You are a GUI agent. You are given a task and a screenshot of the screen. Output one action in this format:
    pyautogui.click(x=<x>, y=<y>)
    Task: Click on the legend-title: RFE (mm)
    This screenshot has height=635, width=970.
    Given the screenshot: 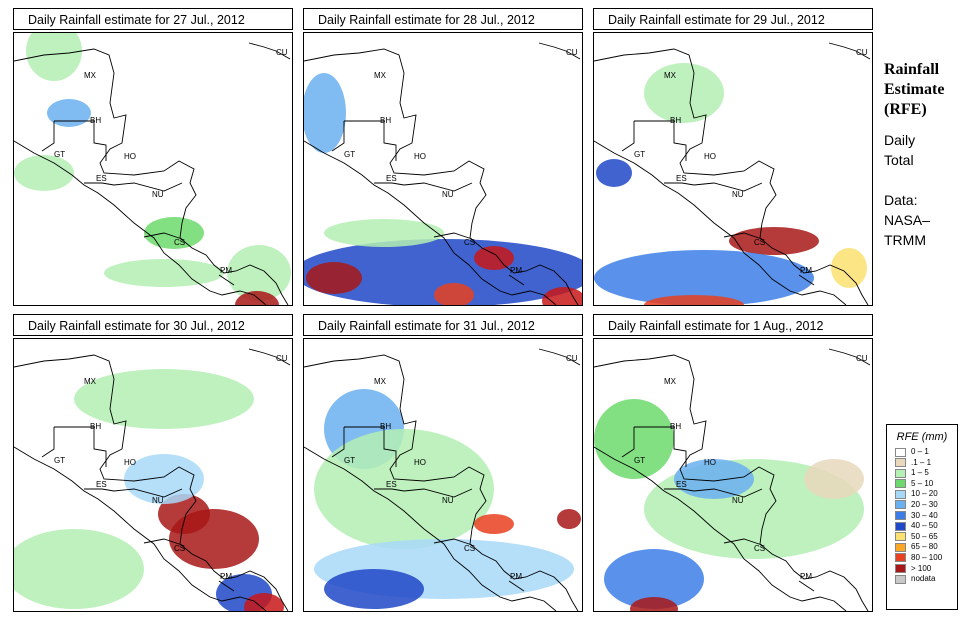 What is the action you would take?
    pyautogui.click(x=922, y=437)
    